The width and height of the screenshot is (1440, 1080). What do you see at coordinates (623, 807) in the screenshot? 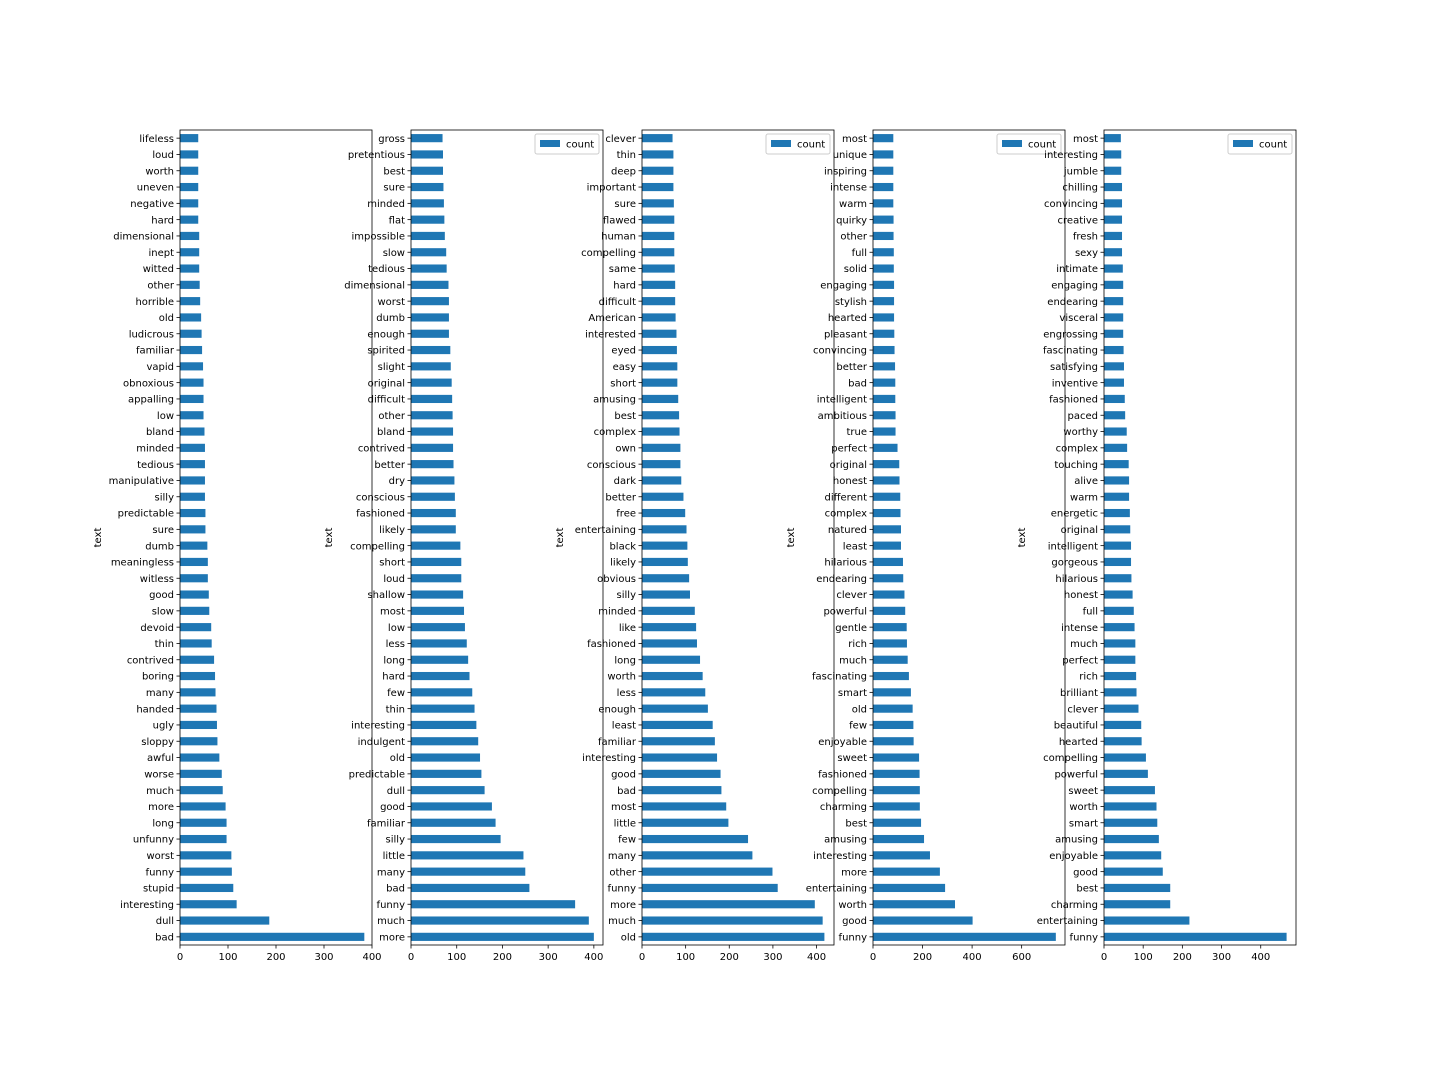
I see `y-tick-label: most` at bounding box center [623, 807].